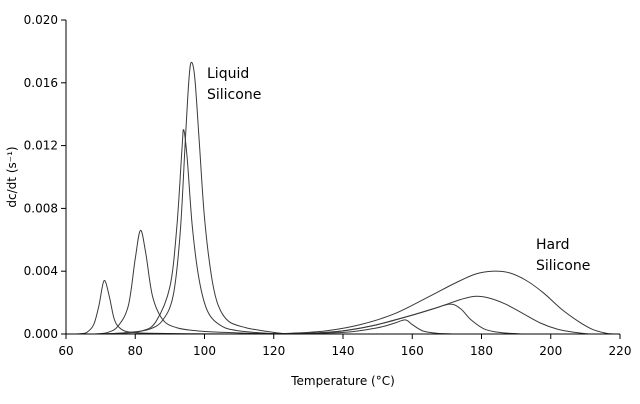 The image size is (640, 404). I want to click on x-tick-label: 60, so click(65, 351).